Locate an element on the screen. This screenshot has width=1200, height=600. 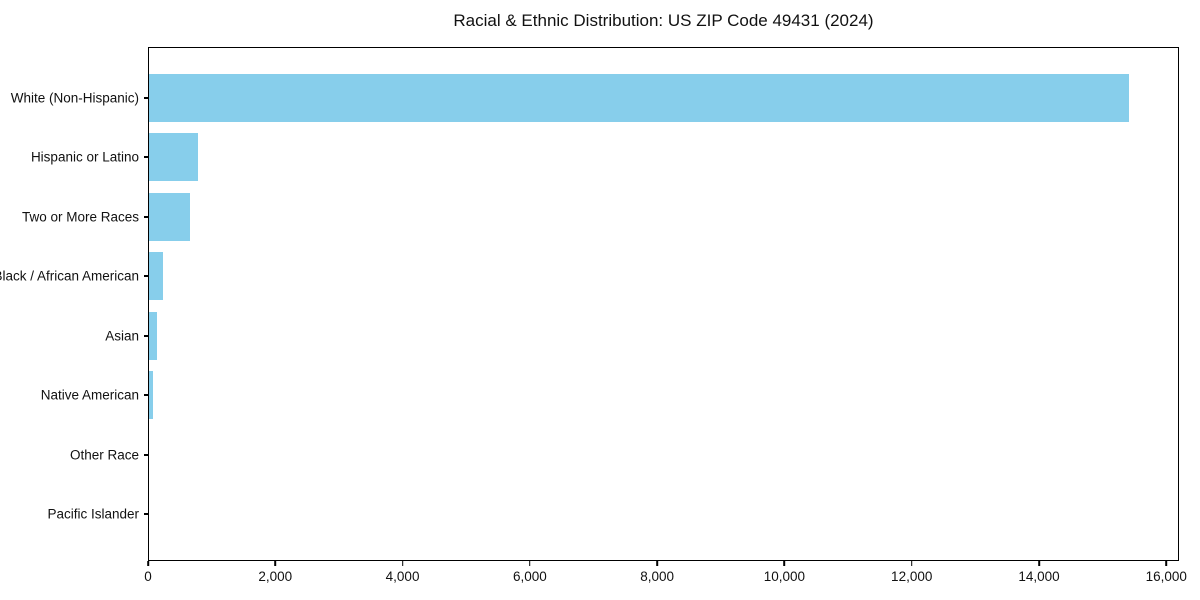
y-tick-label: Native American is located at coordinates (89, 395).